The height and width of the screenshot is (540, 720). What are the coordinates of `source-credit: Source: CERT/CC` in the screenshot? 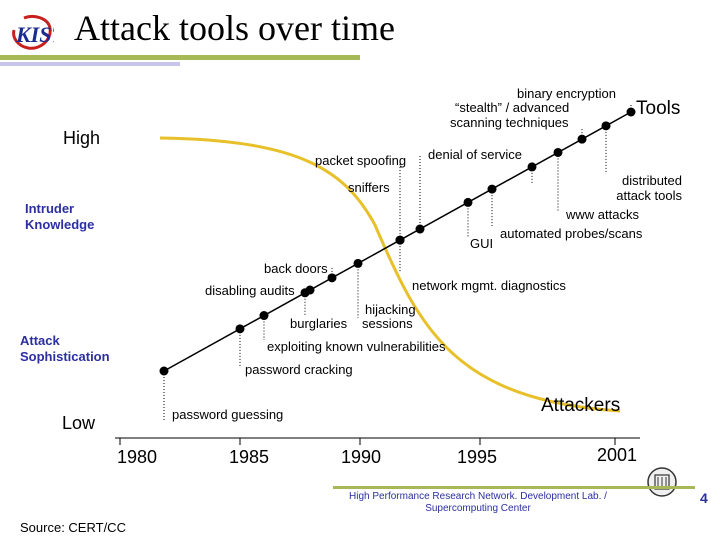 It's located at (73, 527).